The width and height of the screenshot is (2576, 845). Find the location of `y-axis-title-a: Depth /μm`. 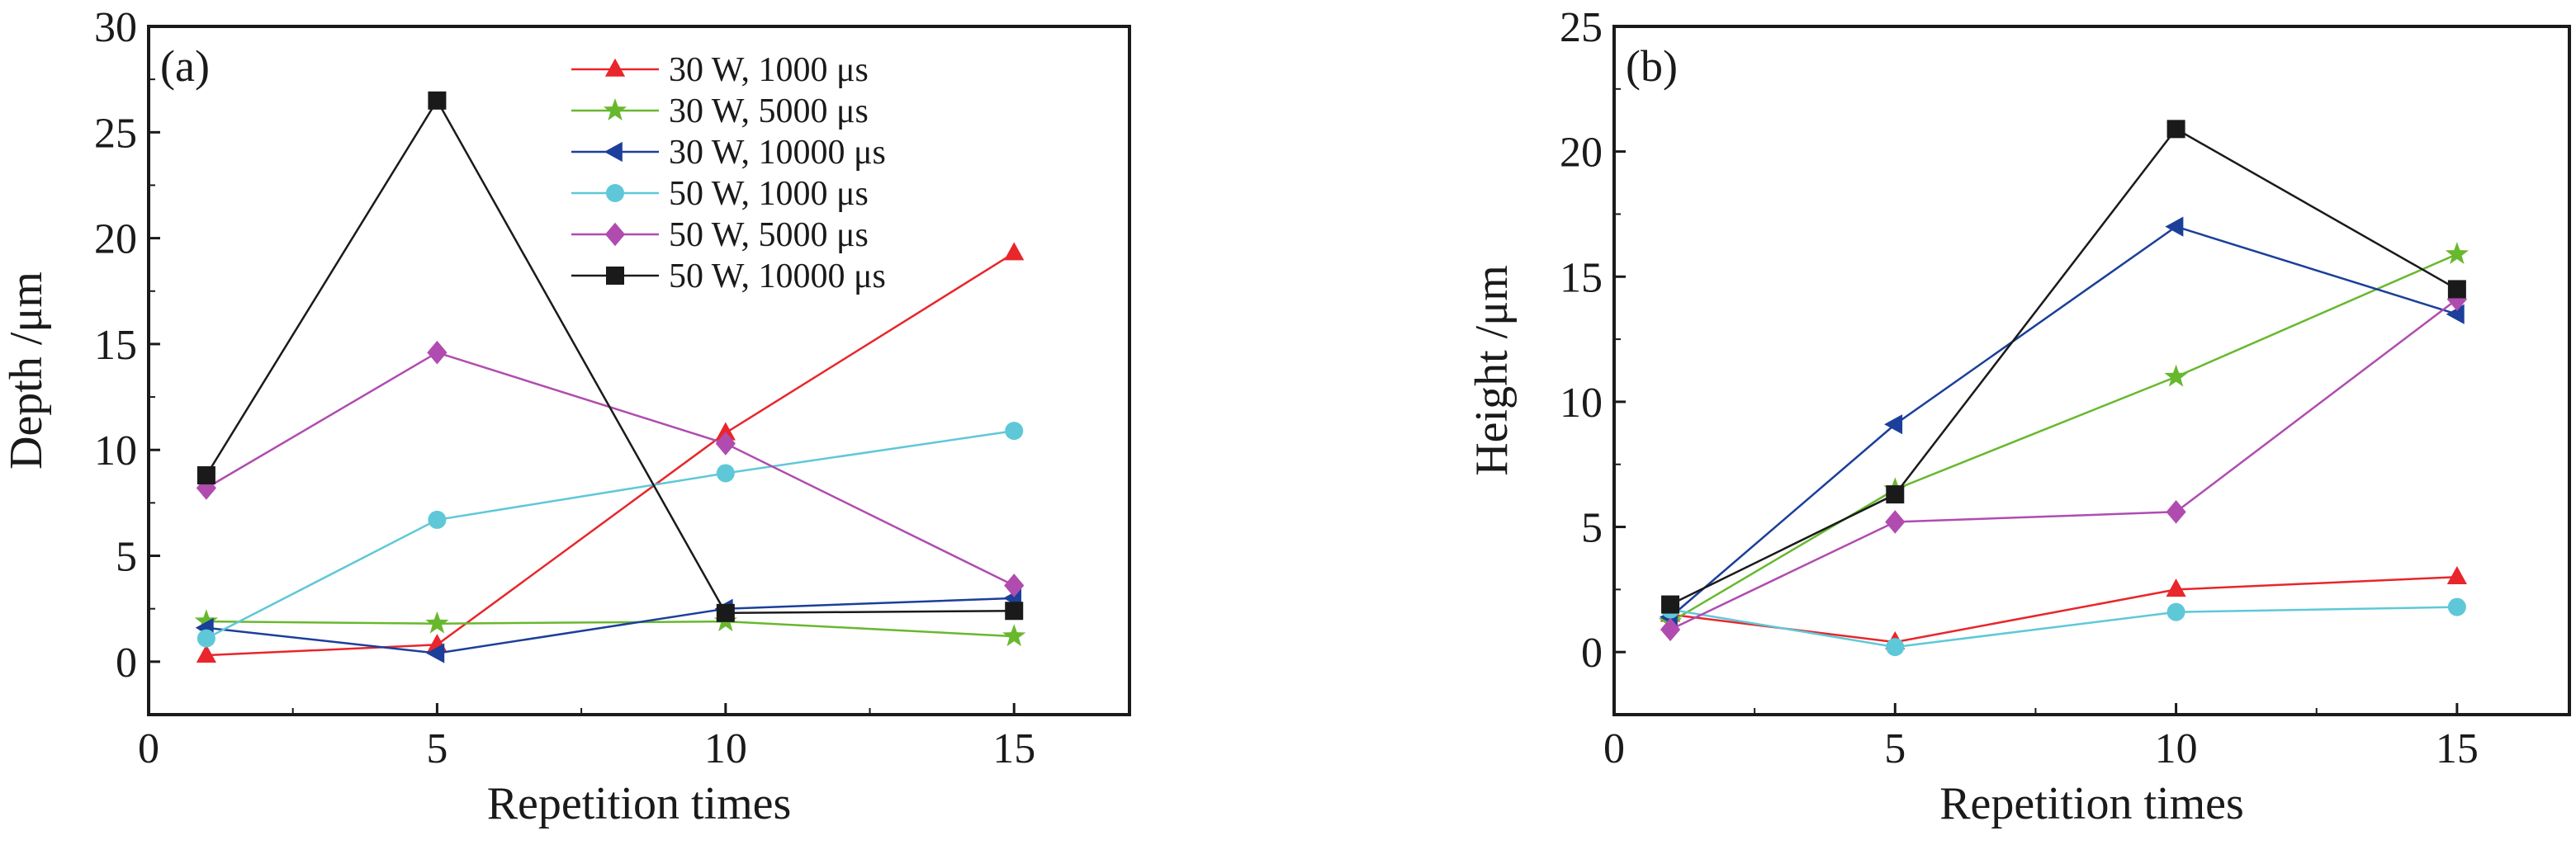

y-axis-title-a: Depth /μm is located at coordinates (26, 370).